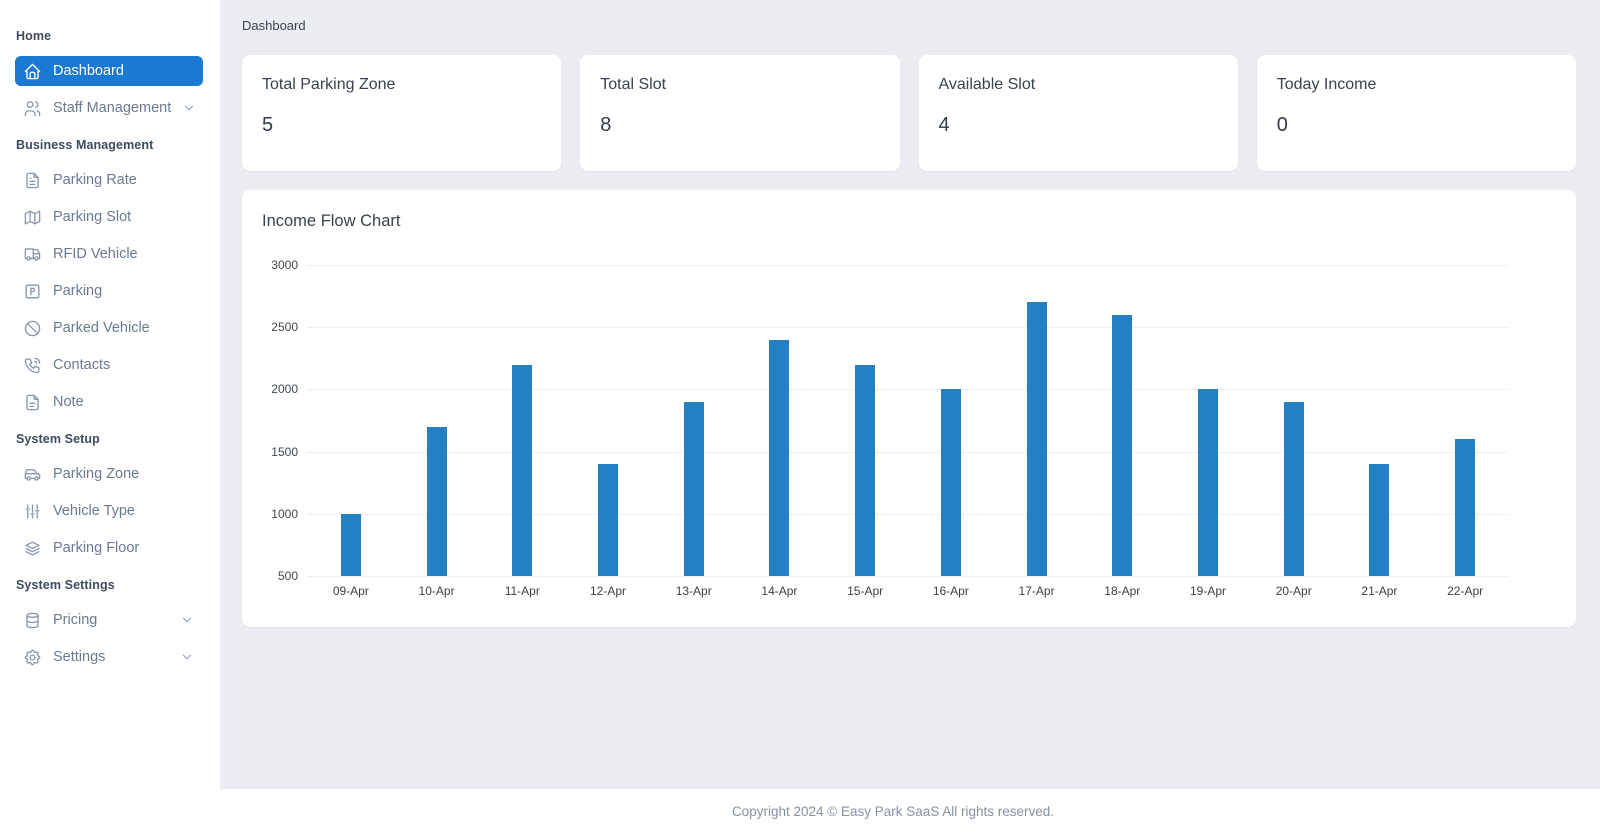 The image size is (1600, 834). I want to click on sidebar-item-parking-slot: Parking Slot, so click(109, 217).